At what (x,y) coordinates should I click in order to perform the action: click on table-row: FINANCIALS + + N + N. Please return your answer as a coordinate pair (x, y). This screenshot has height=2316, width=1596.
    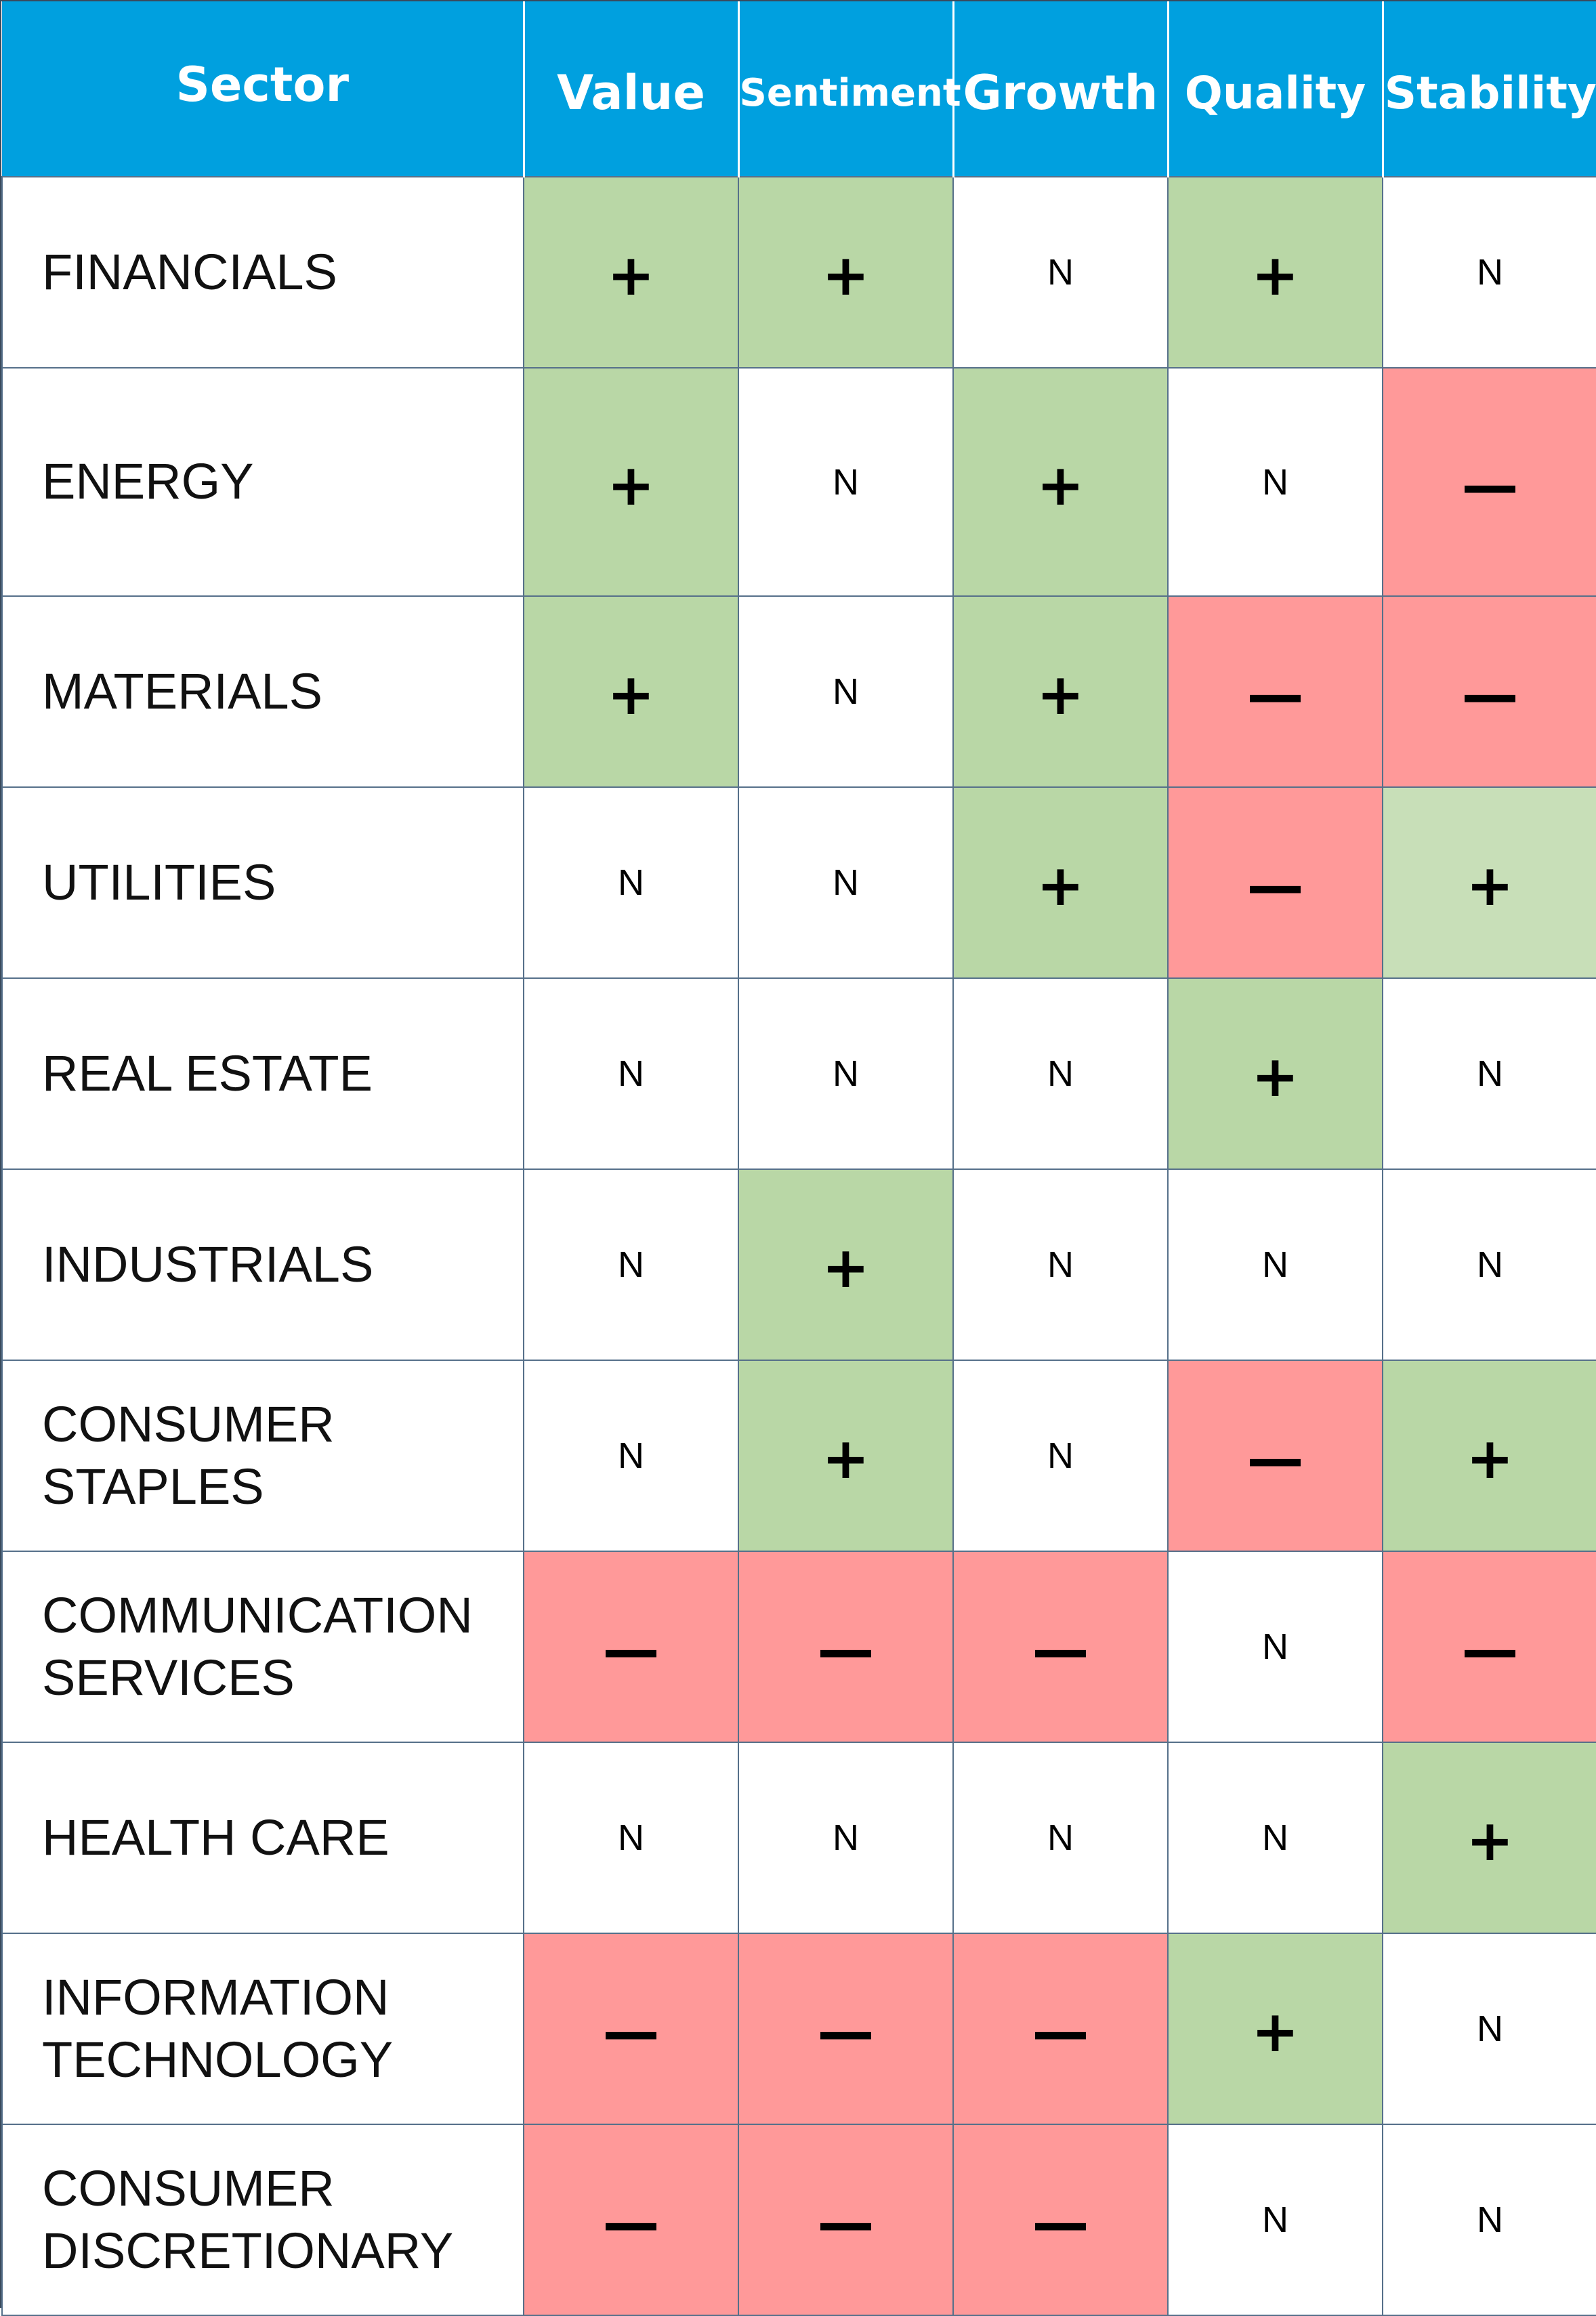
    Looking at the image, I should click on (799, 273).